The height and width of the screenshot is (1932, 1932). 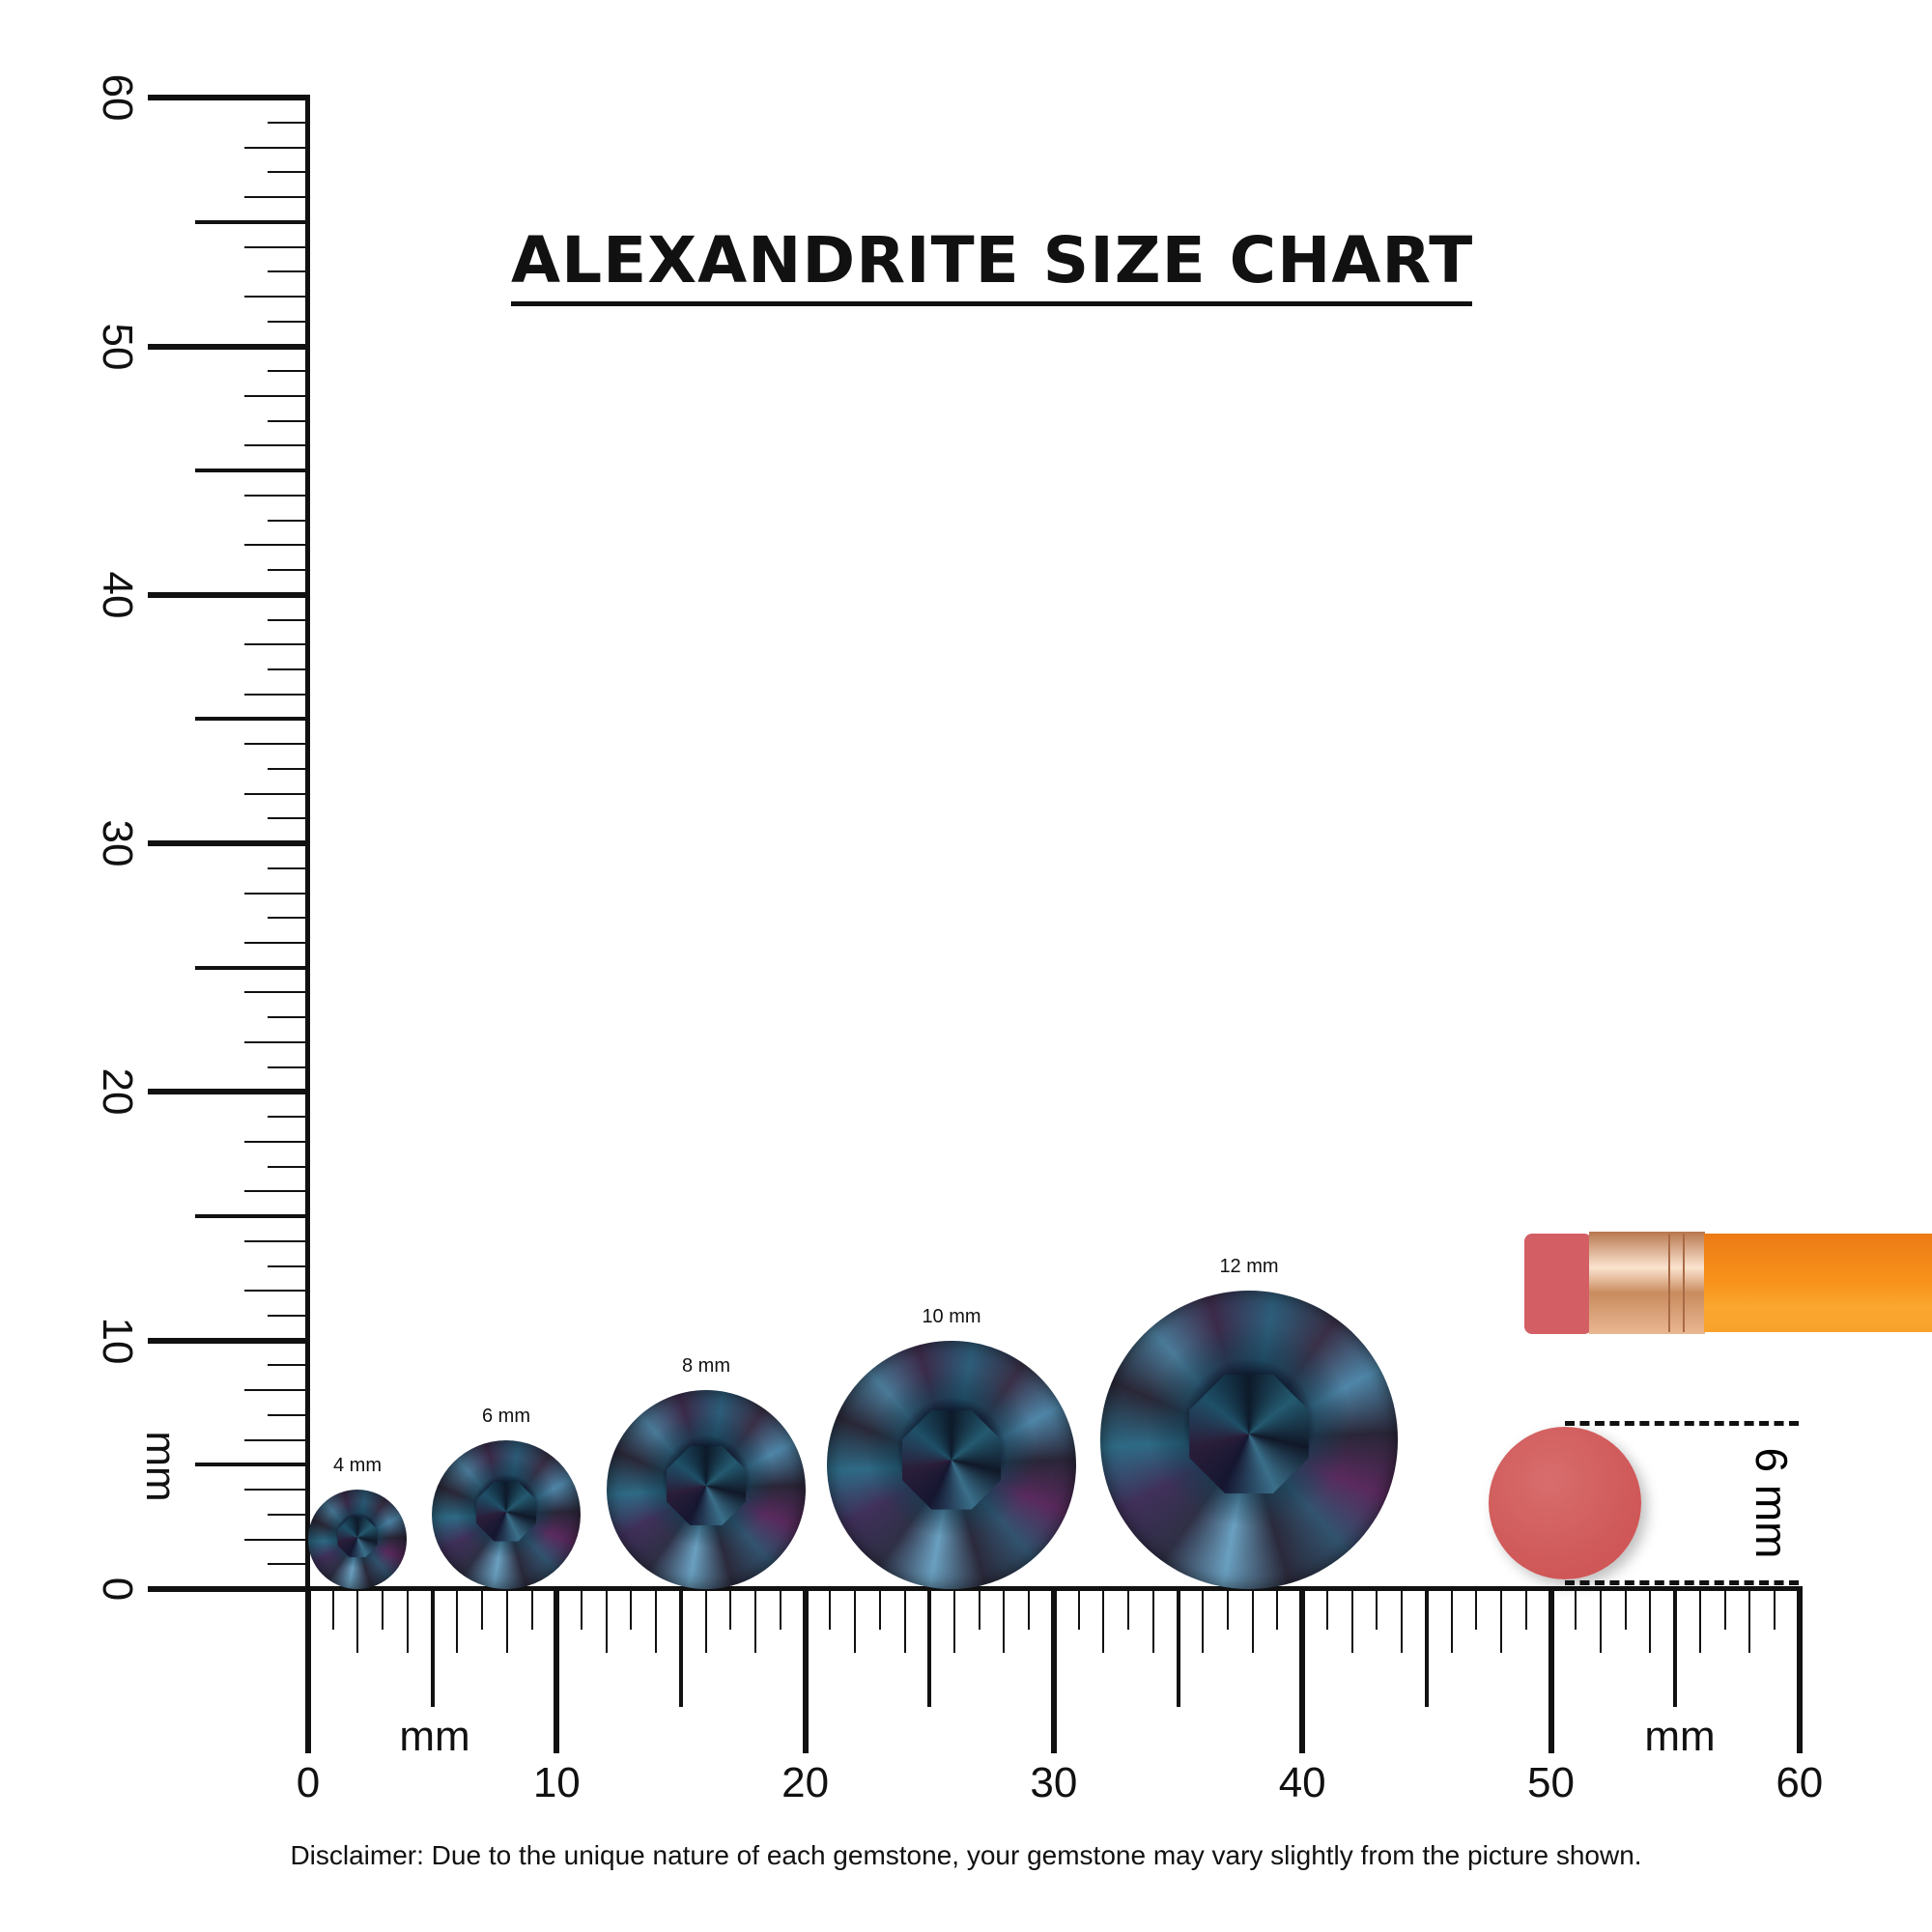 What do you see at coordinates (1680, 1736) in the screenshot?
I see `horizontal-ruler-unit-right: mm` at bounding box center [1680, 1736].